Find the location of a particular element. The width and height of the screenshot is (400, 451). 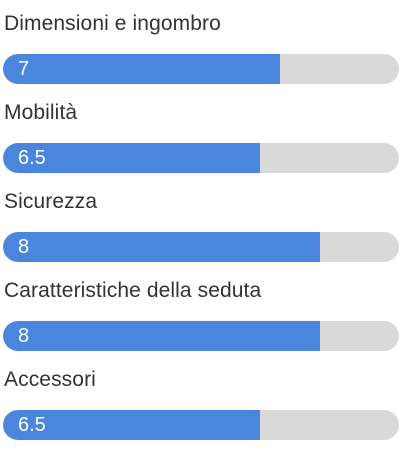

rating-label: Sicurezza is located at coordinates (51, 201).